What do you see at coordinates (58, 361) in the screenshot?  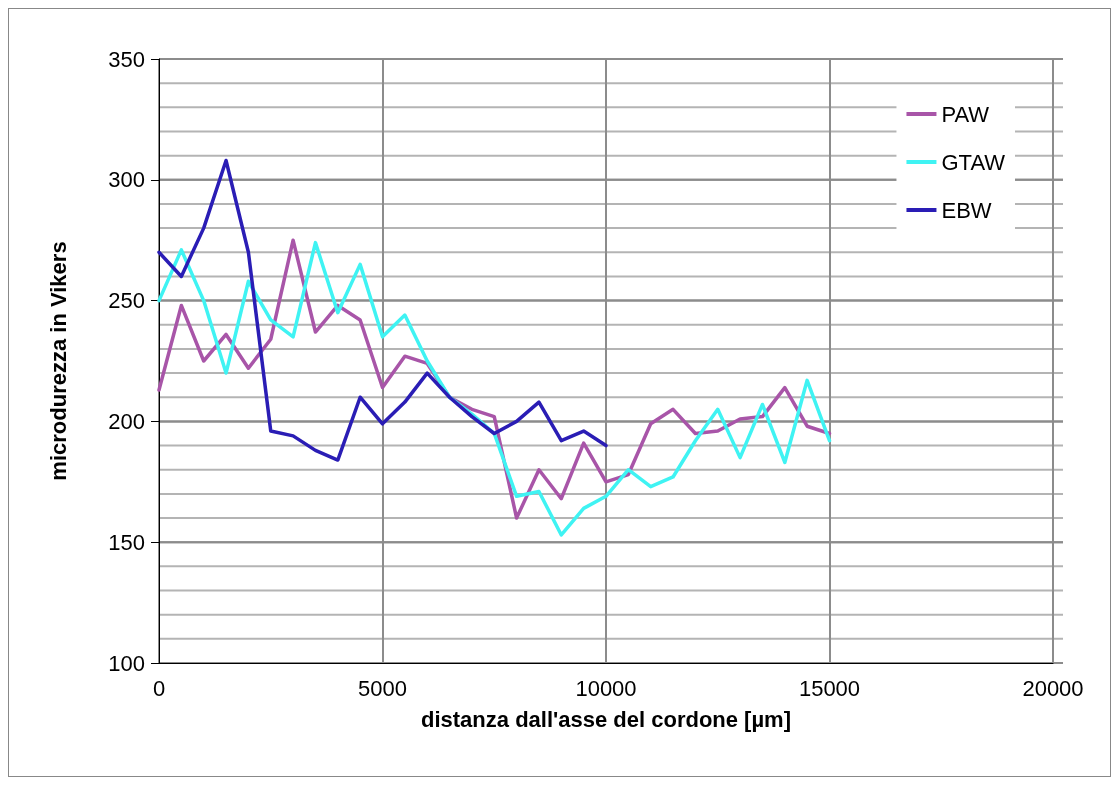 I see `y-axis-title: microdurezza in Vikers` at bounding box center [58, 361].